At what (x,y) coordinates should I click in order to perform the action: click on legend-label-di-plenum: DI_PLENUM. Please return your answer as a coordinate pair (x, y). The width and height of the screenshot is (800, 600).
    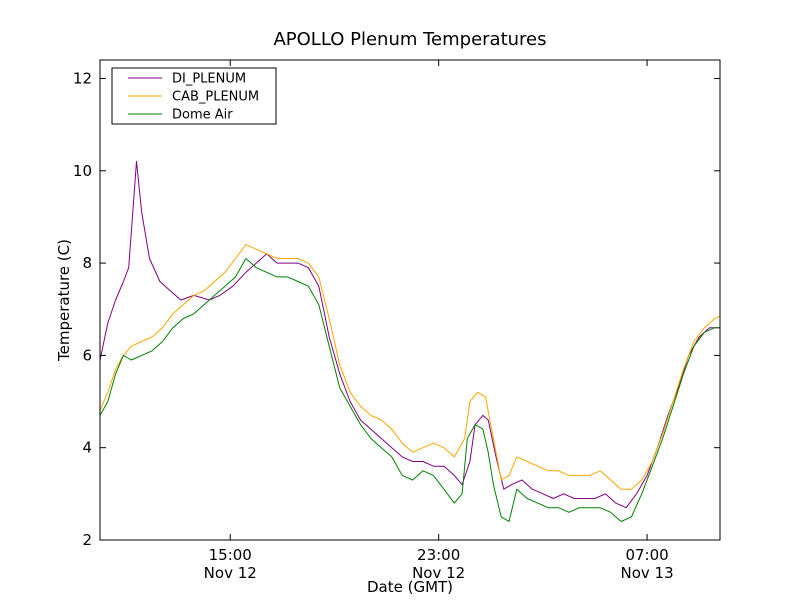
    Looking at the image, I should click on (209, 79).